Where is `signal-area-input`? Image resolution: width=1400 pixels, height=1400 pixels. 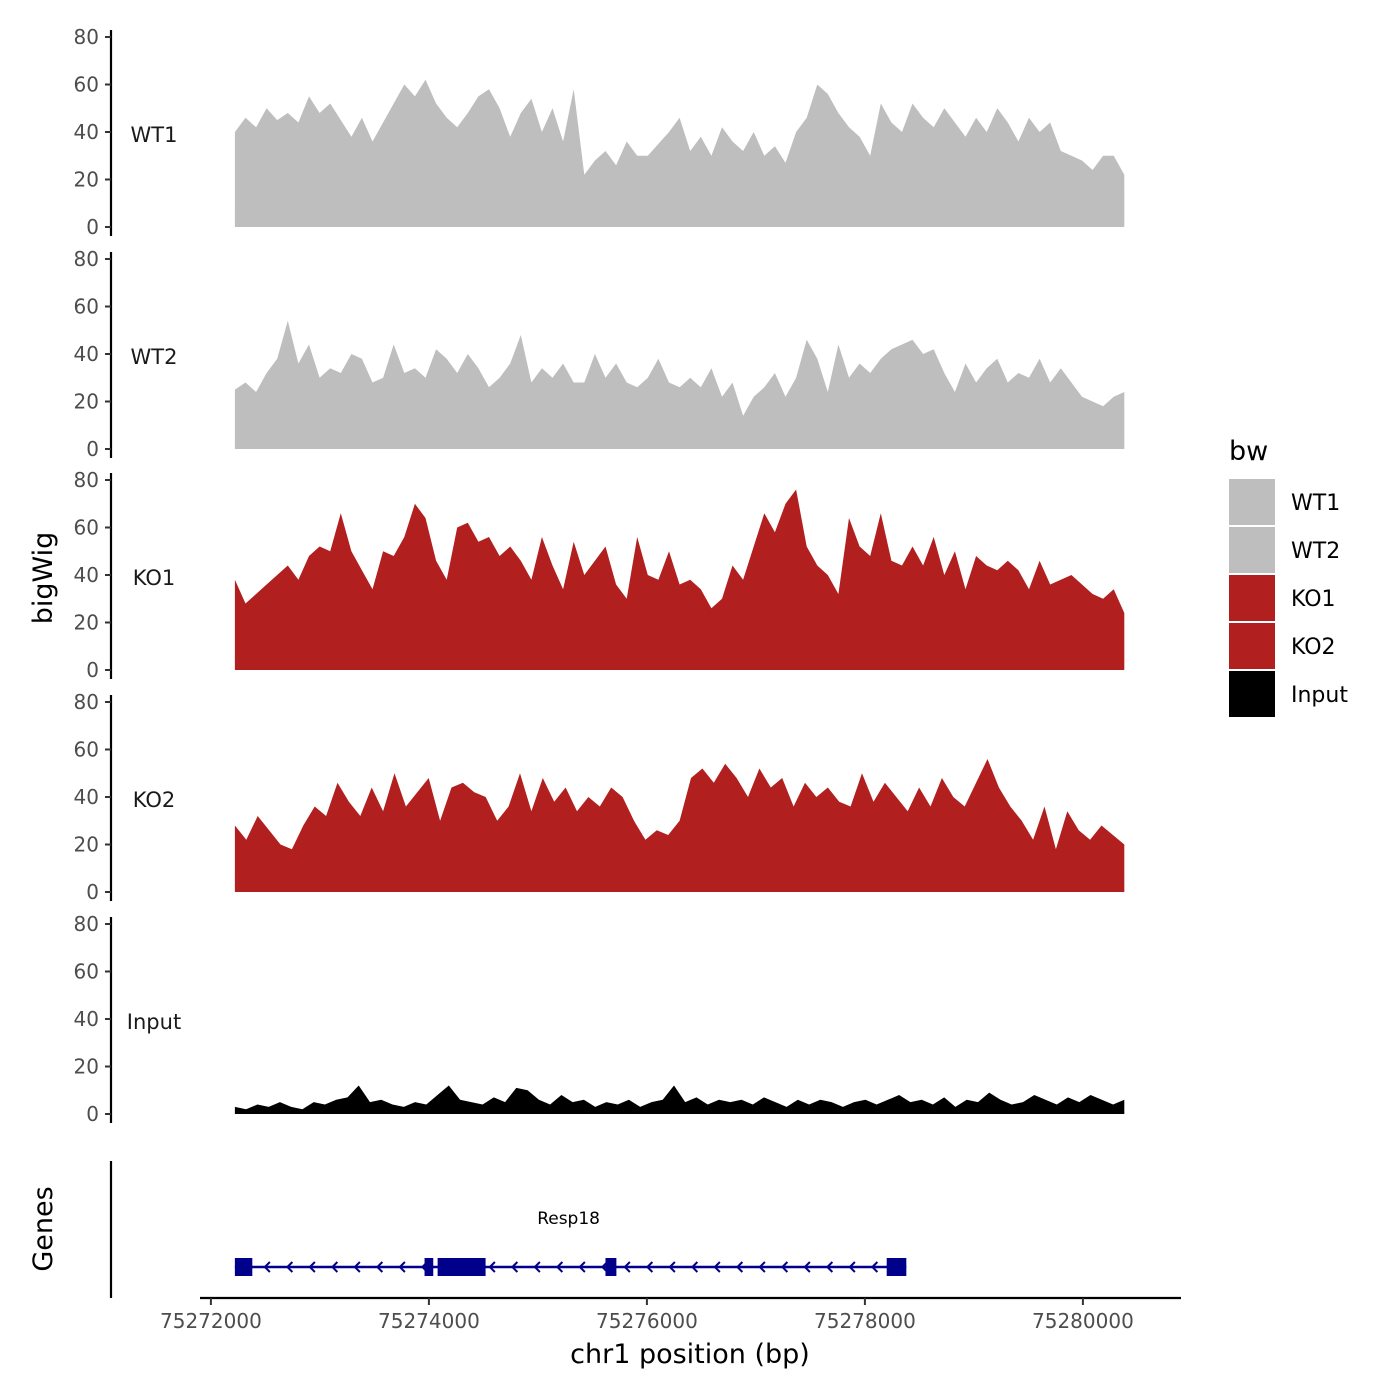 signal-area-input is located at coordinates (679, 1099).